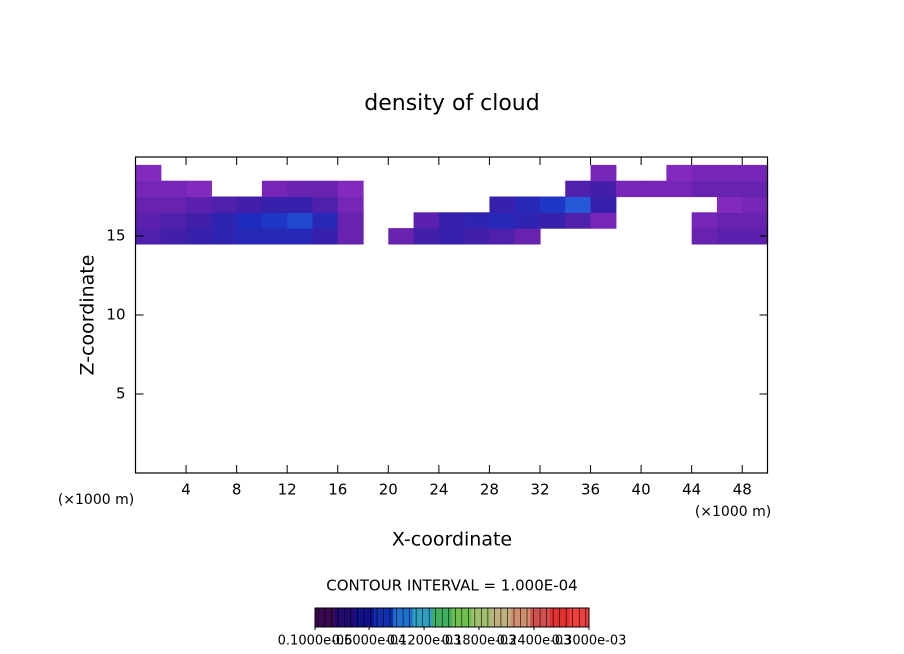  What do you see at coordinates (452, 204) in the screenshot?
I see `contour-field` at bounding box center [452, 204].